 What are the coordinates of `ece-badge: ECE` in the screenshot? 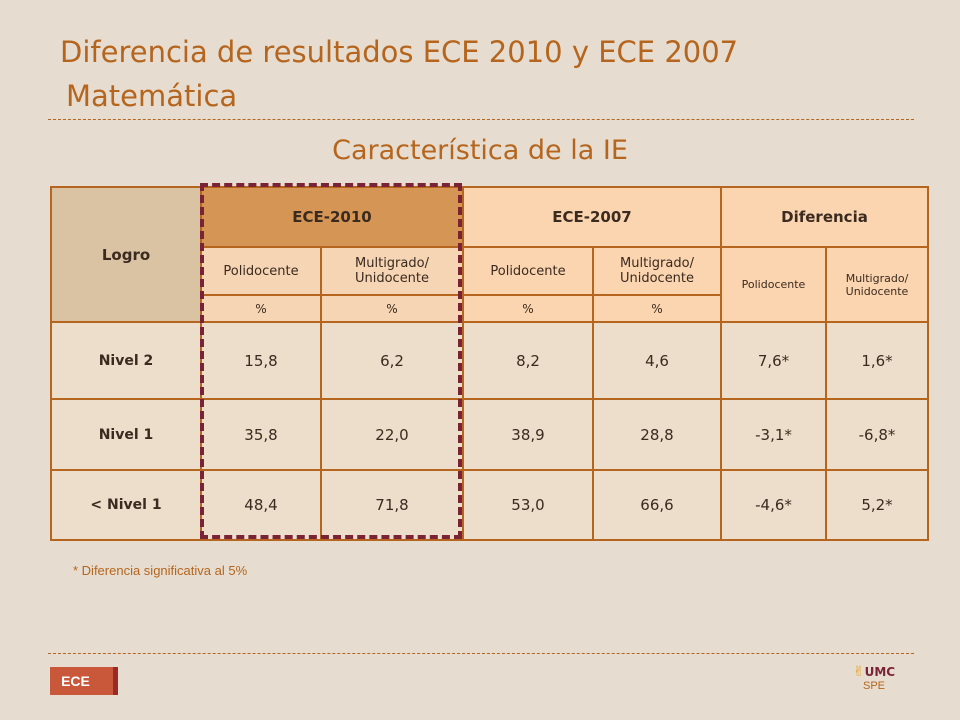 It's located at (84, 681).